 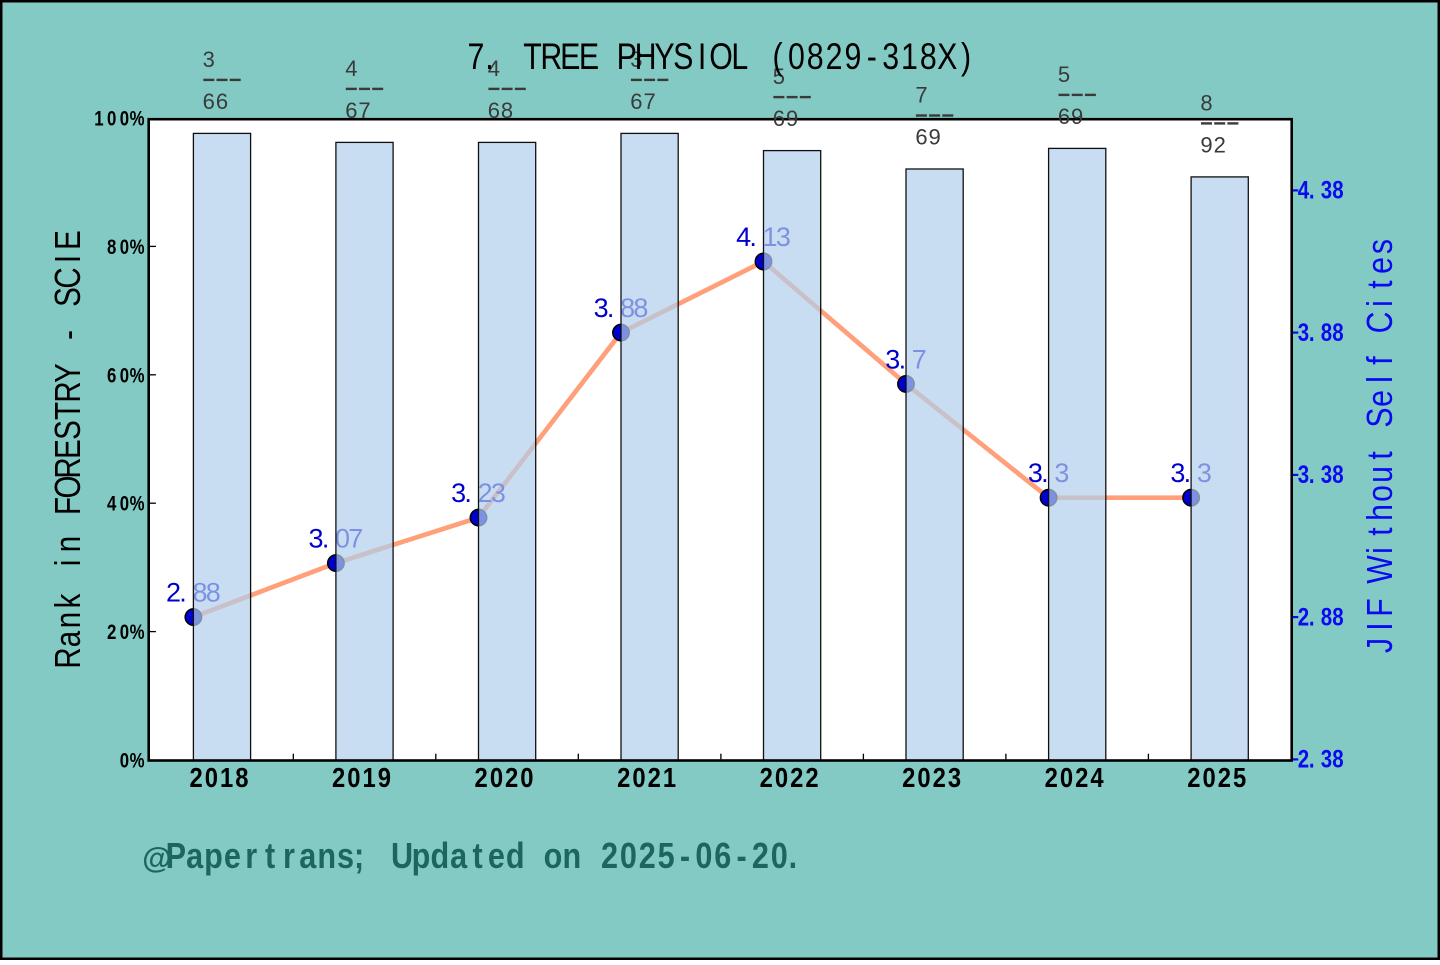 What do you see at coordinates (500, 110) in the screenshot?
I see `svg-text: 68` at bounding box center [500, 110].